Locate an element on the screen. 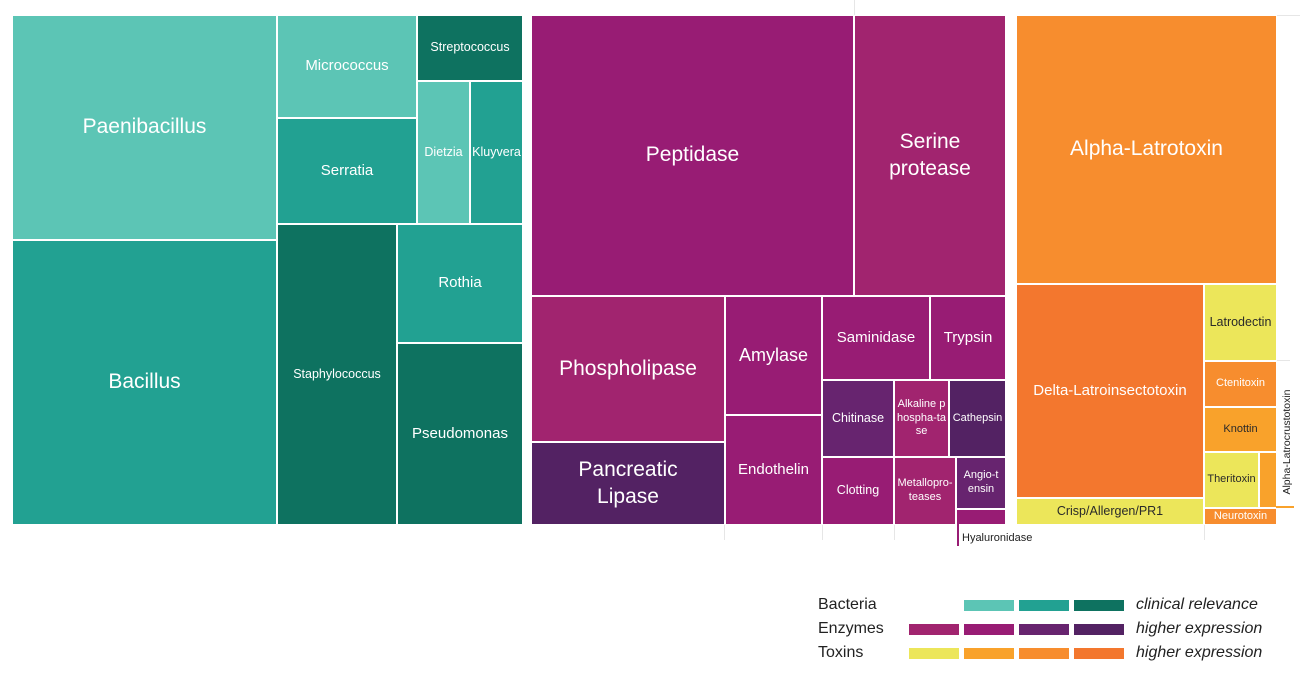 Image resolution: width=1300 pixels, height=675 pixels. hyaluronidase-leader-line is located at coordinates (958, 535).